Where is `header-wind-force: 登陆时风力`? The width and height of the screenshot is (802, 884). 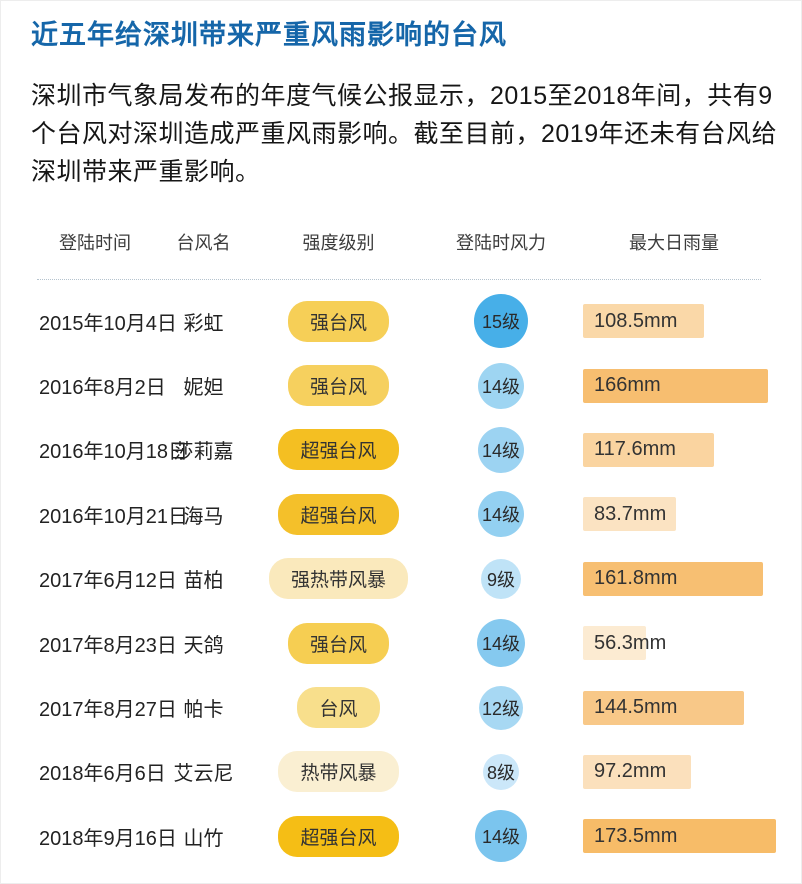
header-wind-force: 登陆时风力 is located at coordinates (501, 243).